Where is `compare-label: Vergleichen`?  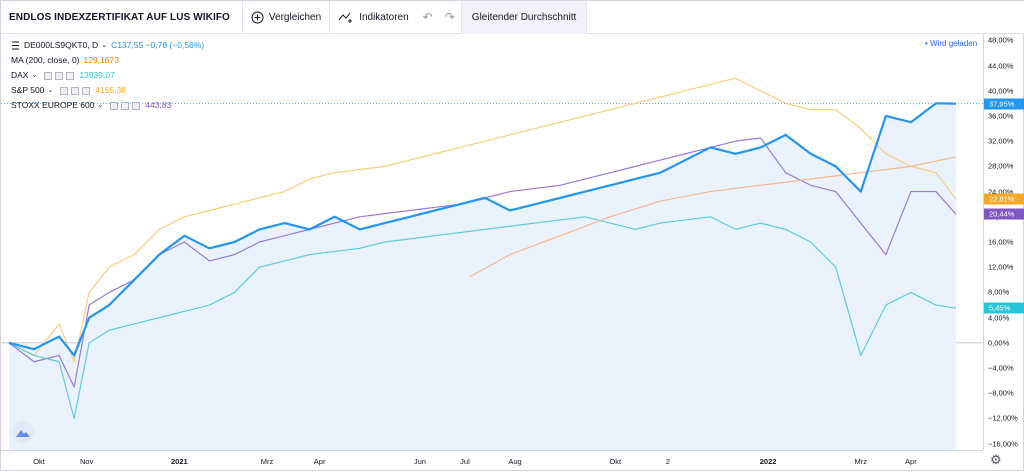 compare-label: Vergleichen is located at coordinates (295, 17).